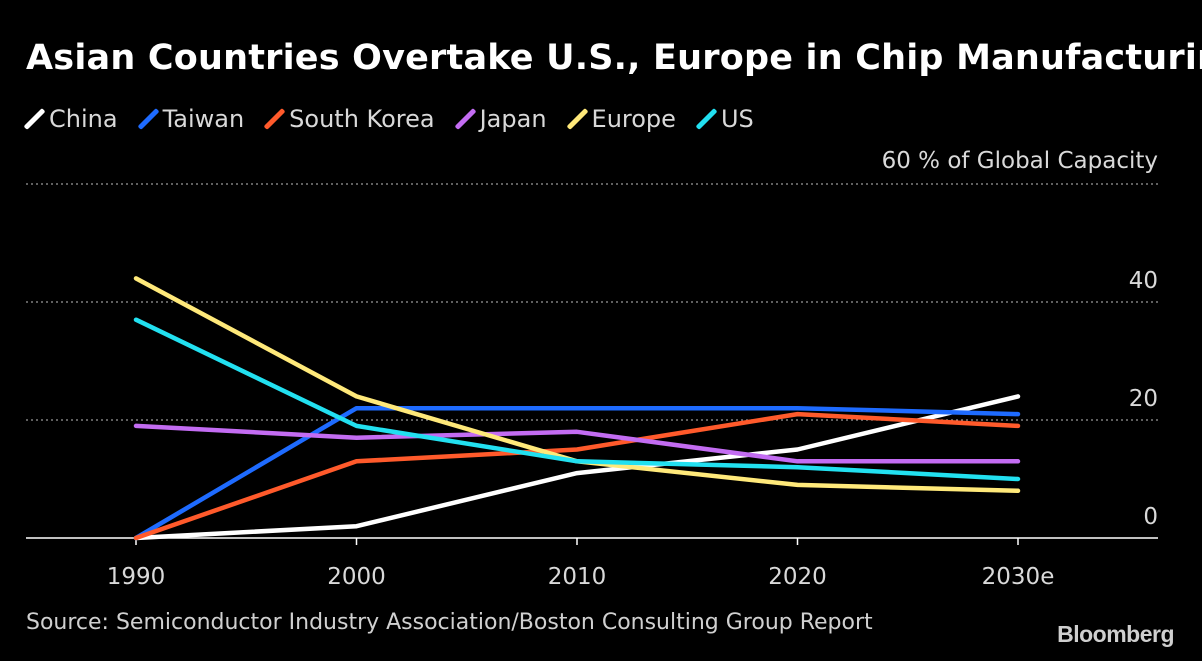  What do you see at coordinates (83, 119) in the screenshot?
I see `legend-label: China` at bounding box center [83, 119].